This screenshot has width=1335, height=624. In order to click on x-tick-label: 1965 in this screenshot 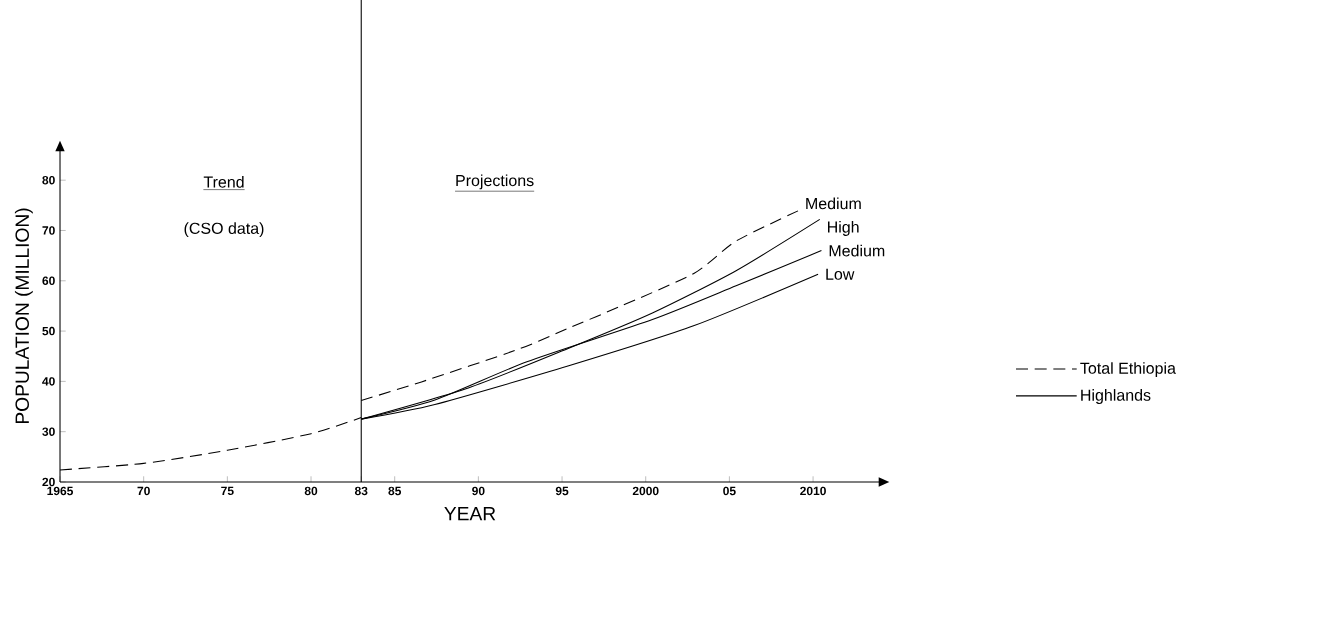, I will do `click(60, 491)`.